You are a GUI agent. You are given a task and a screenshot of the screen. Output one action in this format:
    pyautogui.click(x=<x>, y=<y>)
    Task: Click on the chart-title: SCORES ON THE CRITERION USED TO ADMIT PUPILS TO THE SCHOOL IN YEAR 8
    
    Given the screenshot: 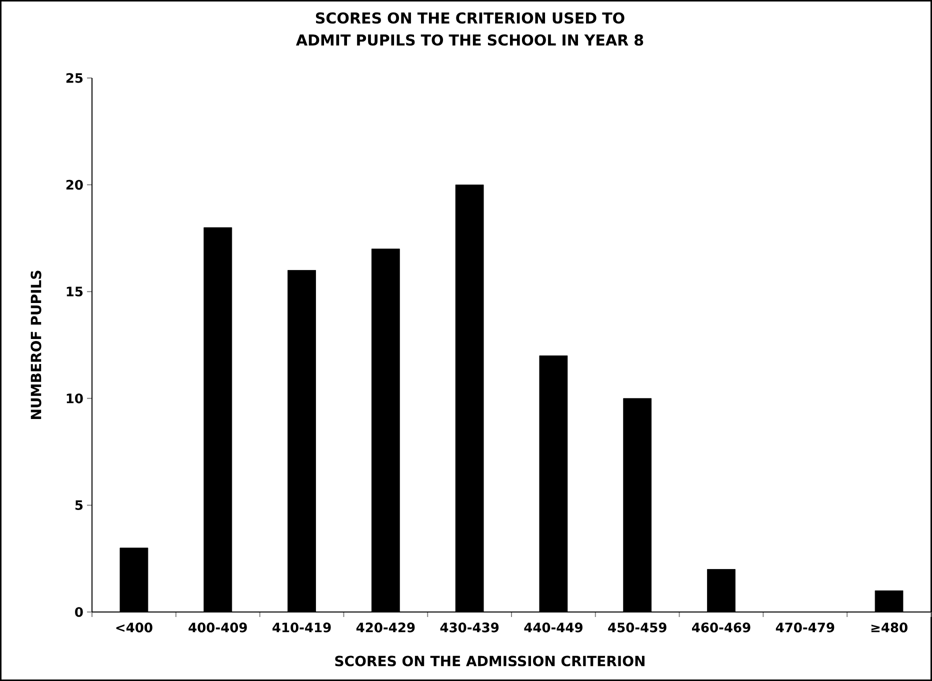 What is the action you would take?
    pyautogui.click(x=470, y=29)
    